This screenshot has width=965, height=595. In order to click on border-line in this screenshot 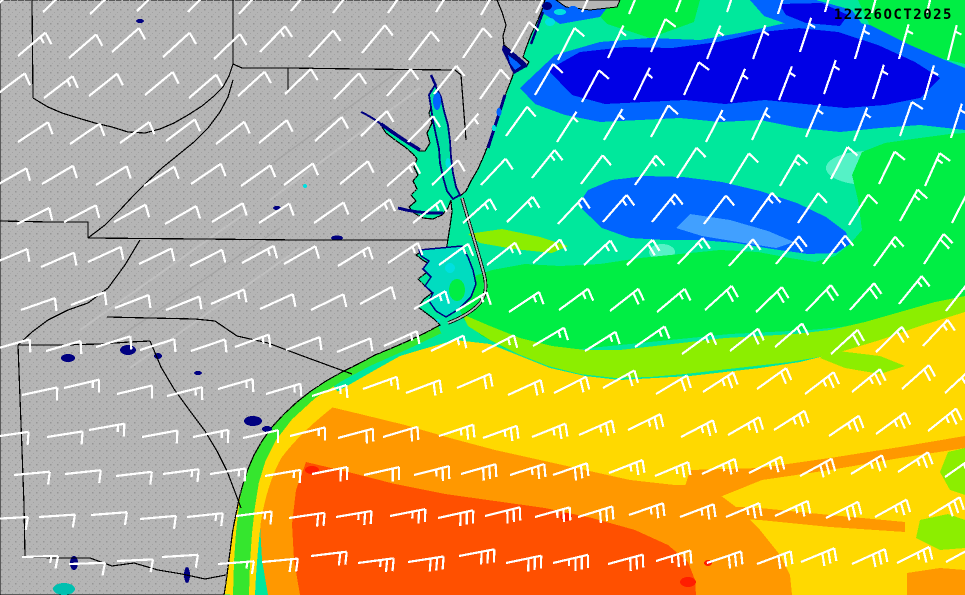, I will do `click(32, 49)`.